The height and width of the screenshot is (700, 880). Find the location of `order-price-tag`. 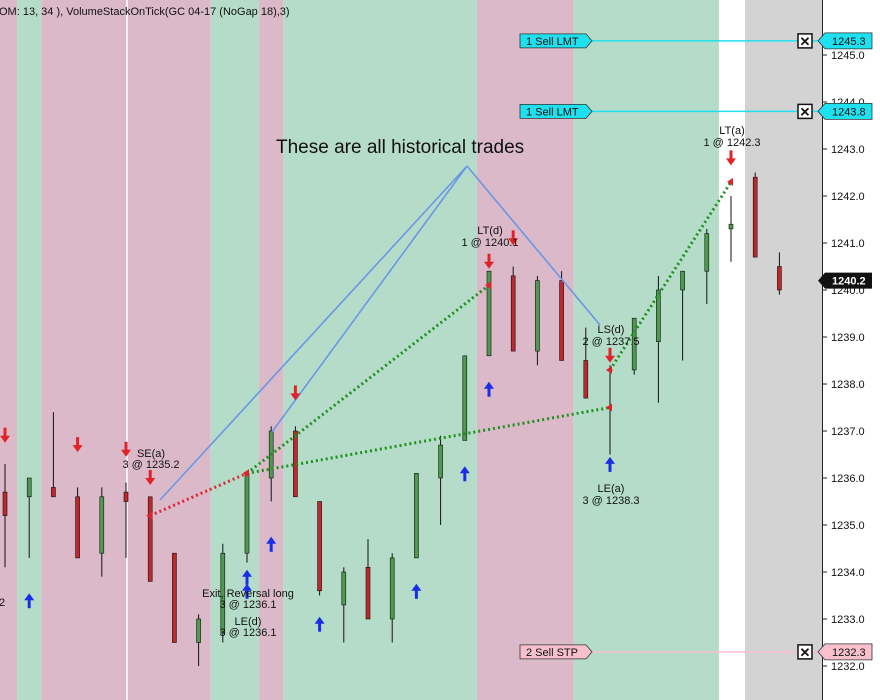

order-price-tag is located at coordinates (845, 652).